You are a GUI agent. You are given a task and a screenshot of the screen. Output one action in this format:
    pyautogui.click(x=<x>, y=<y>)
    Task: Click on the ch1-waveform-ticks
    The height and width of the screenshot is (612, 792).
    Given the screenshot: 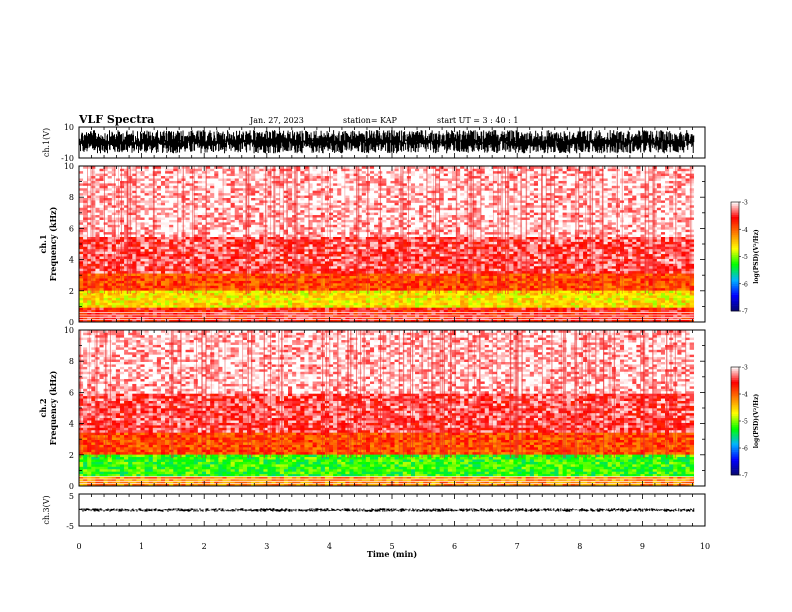 What is the action you would take?
    pyautogui.click(x=392, y=142)
    